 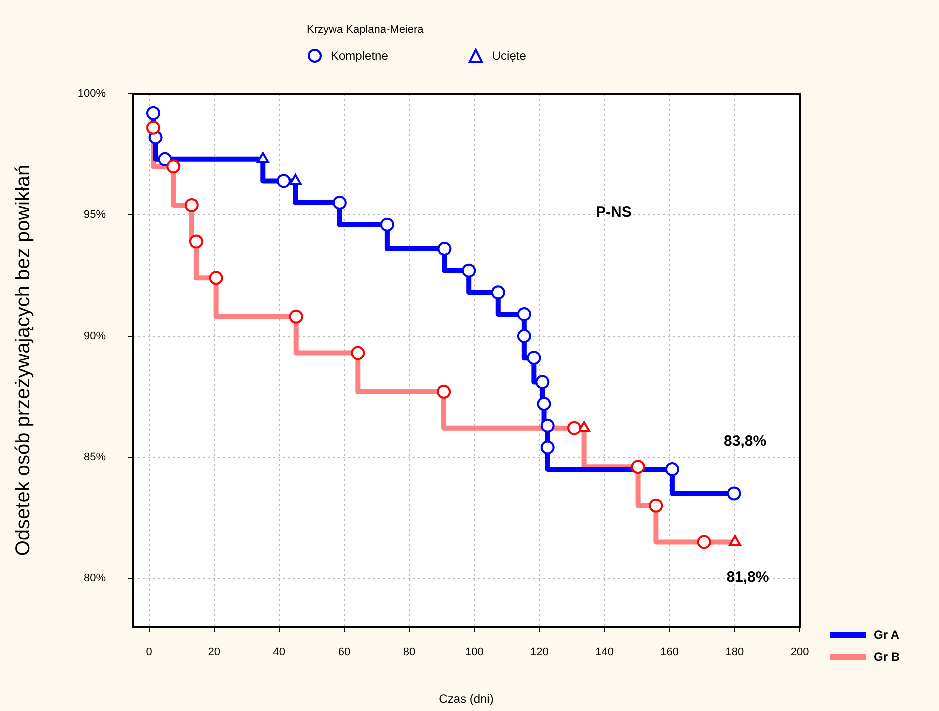 What do you see at coordinates (214, 652) in the screenshot?
I see `x-tick-label: 20` at bounding box center [214, 652].